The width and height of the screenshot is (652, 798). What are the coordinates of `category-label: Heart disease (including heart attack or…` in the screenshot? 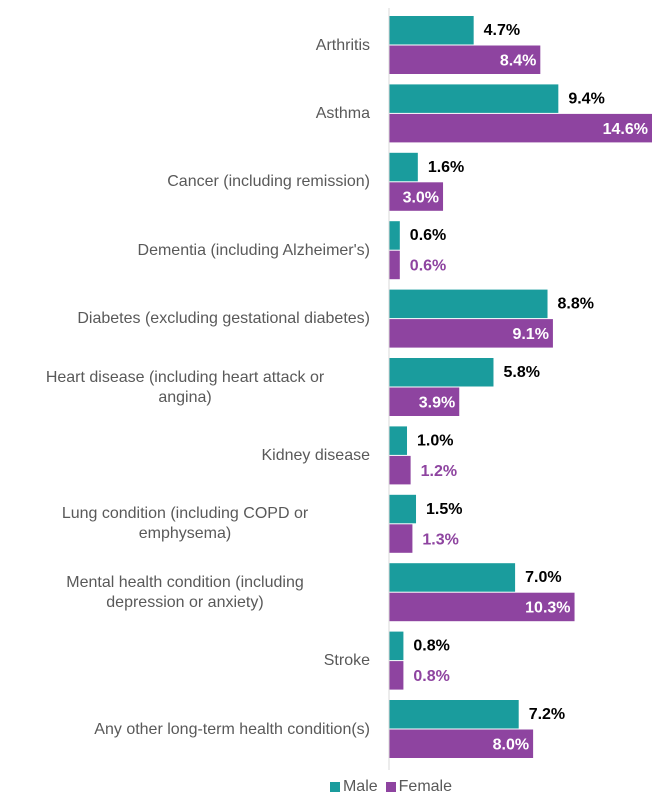 It's located at (185, 387).